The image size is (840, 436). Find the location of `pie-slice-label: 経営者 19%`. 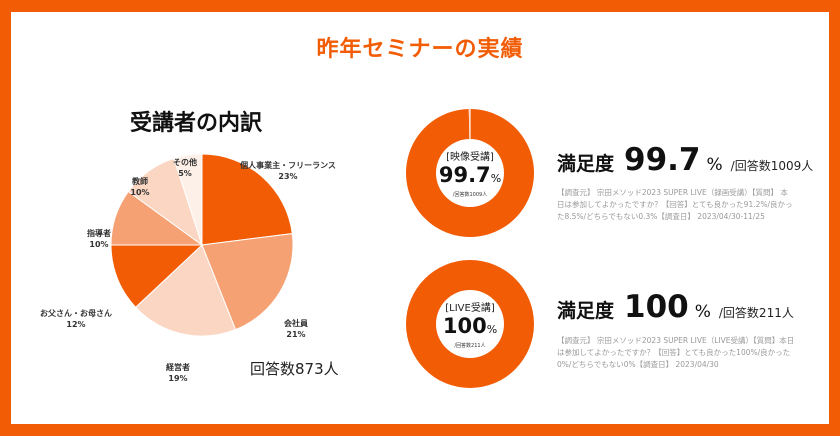

pie-slice-label: 経営者 19% is located at coordinates (178, 373).